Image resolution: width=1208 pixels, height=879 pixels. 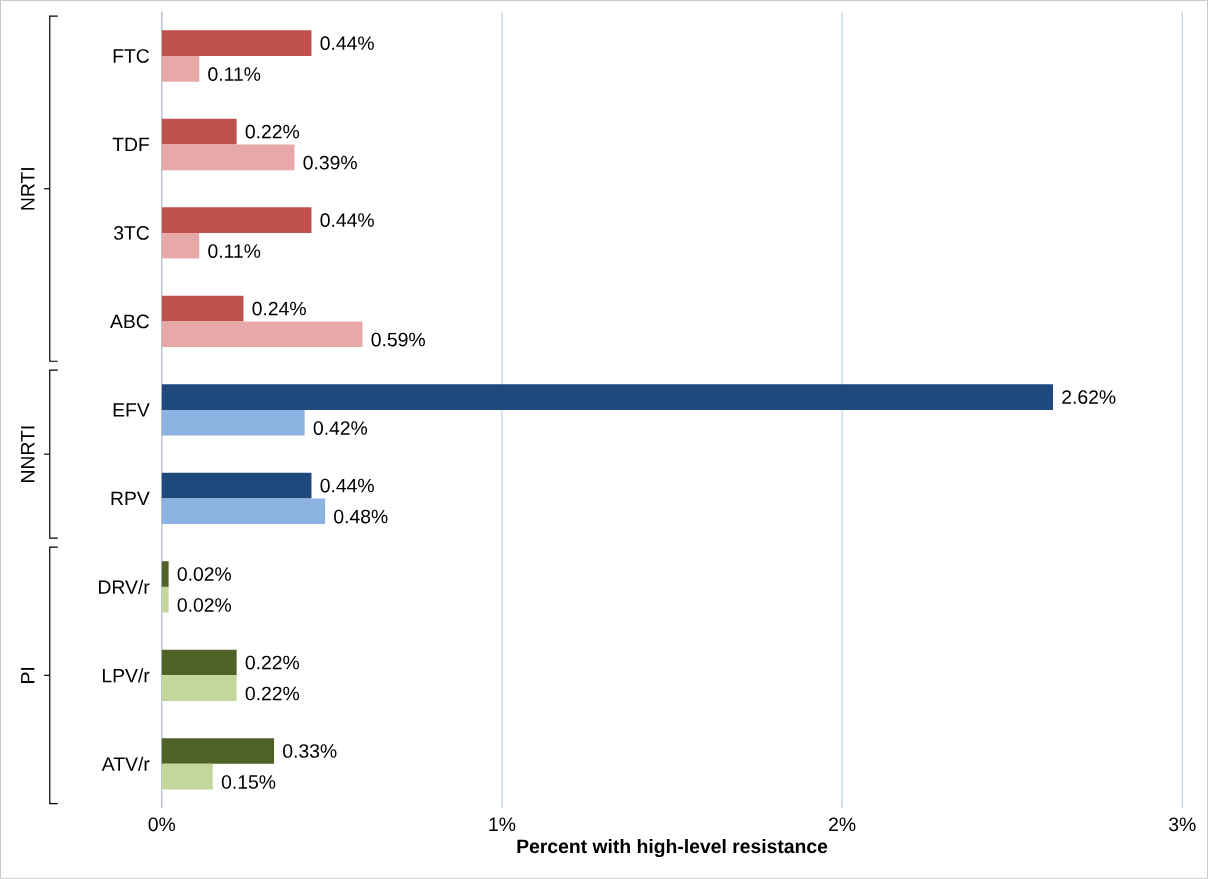 What do you see at coordinates (131, 56) in the screenshot?
I see `y-tick-label: FTC` at bounding box center [131, 56].